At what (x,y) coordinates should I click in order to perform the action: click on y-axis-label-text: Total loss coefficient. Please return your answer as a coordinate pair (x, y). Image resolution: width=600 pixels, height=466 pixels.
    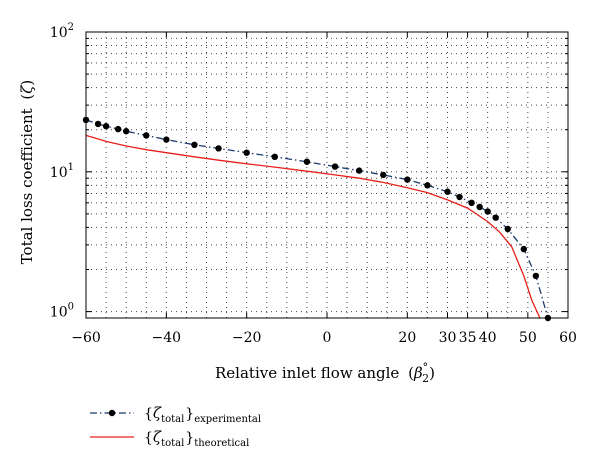
    Looking at the image, I should click on (27, 186).